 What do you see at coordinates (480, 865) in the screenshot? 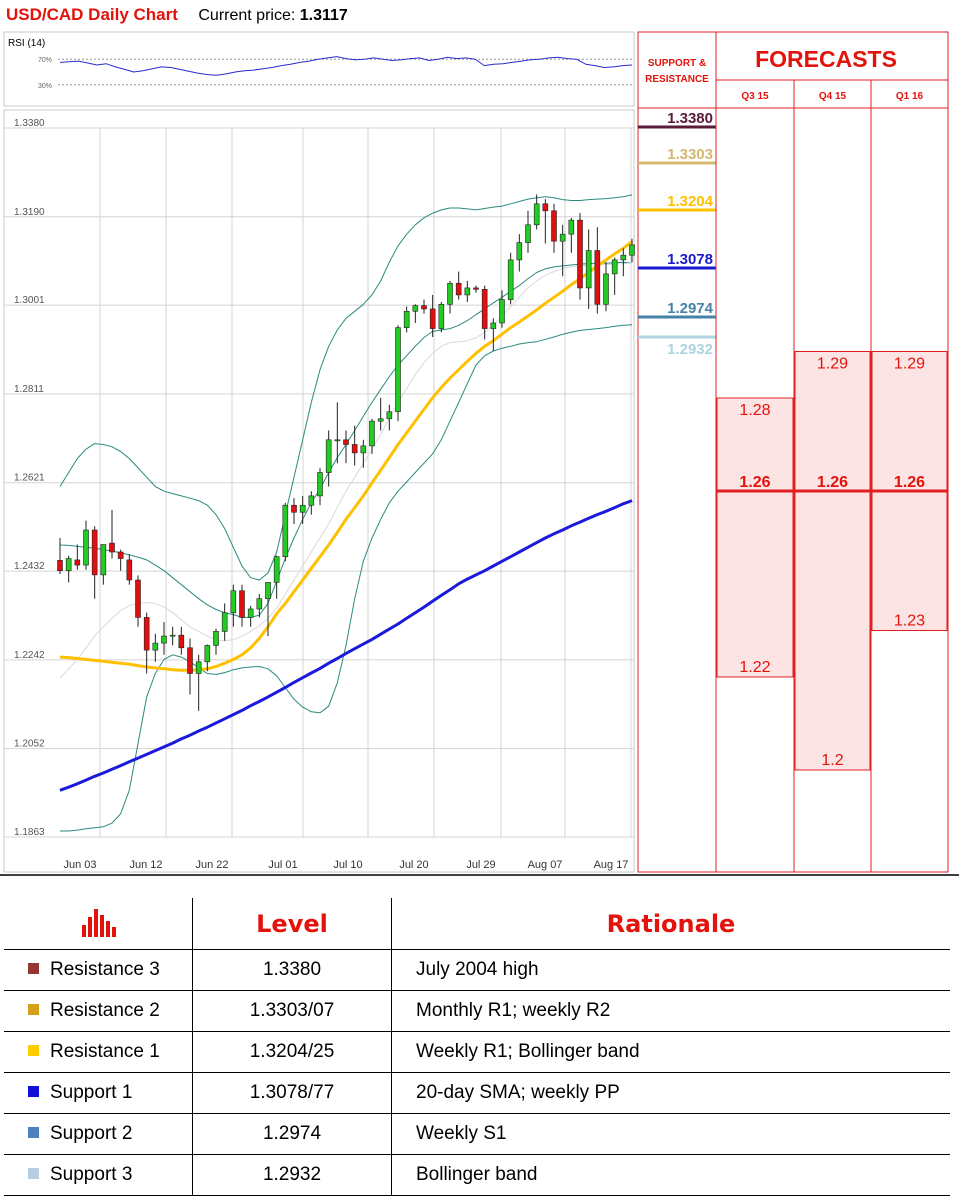
I see `x-tick-label: Jul 29` at bounding box center [480, 865].